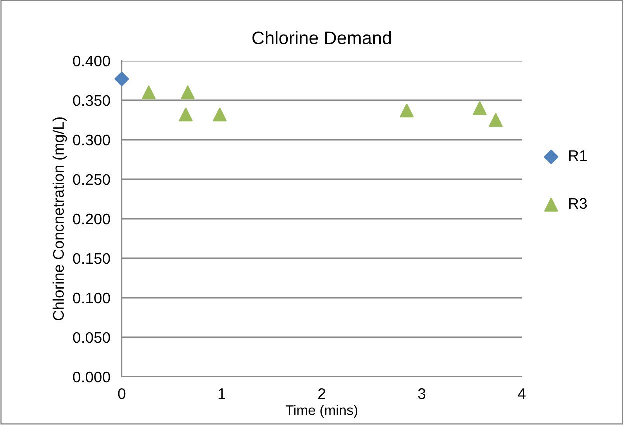  Describe the element at coordinates (91, 180) in the screenshot. I see `y-tick-label: 0.250` at that location.